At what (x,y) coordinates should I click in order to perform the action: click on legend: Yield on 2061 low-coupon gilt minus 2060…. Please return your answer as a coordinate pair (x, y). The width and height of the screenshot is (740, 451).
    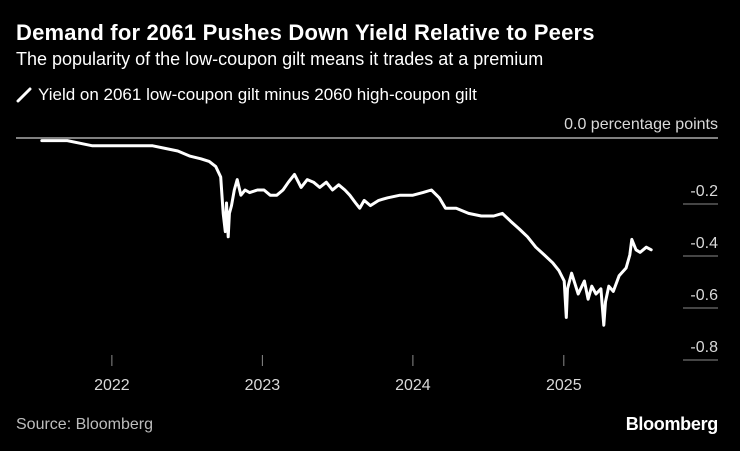
    Looking at the image, I should click on (246, 95).